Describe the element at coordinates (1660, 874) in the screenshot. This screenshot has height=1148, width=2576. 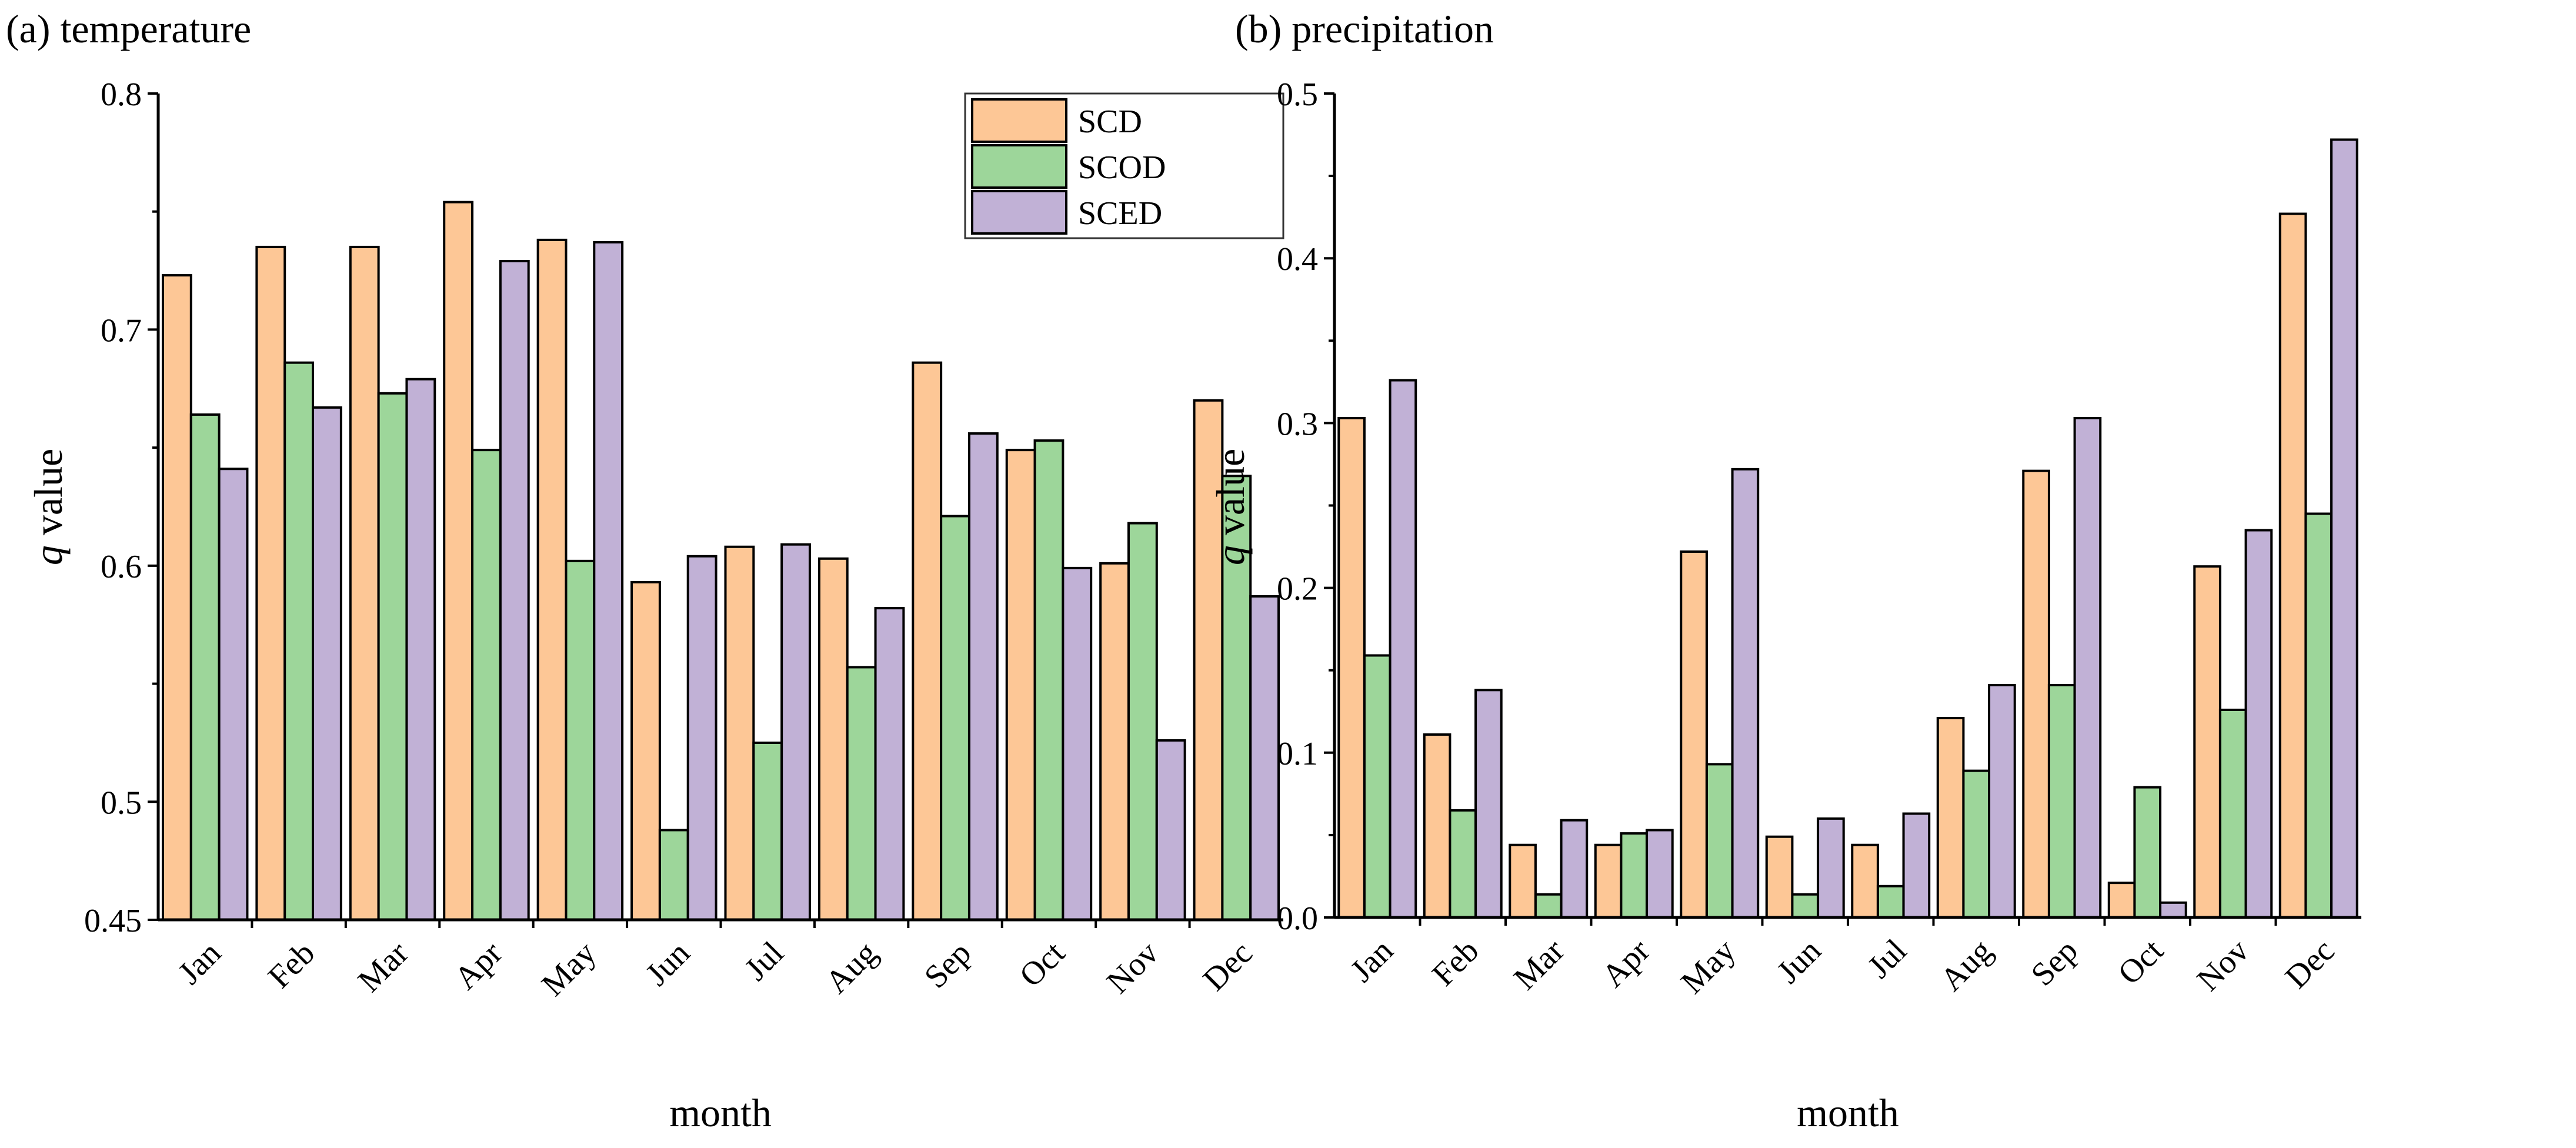
I see `bar-sced-apr` at that location.